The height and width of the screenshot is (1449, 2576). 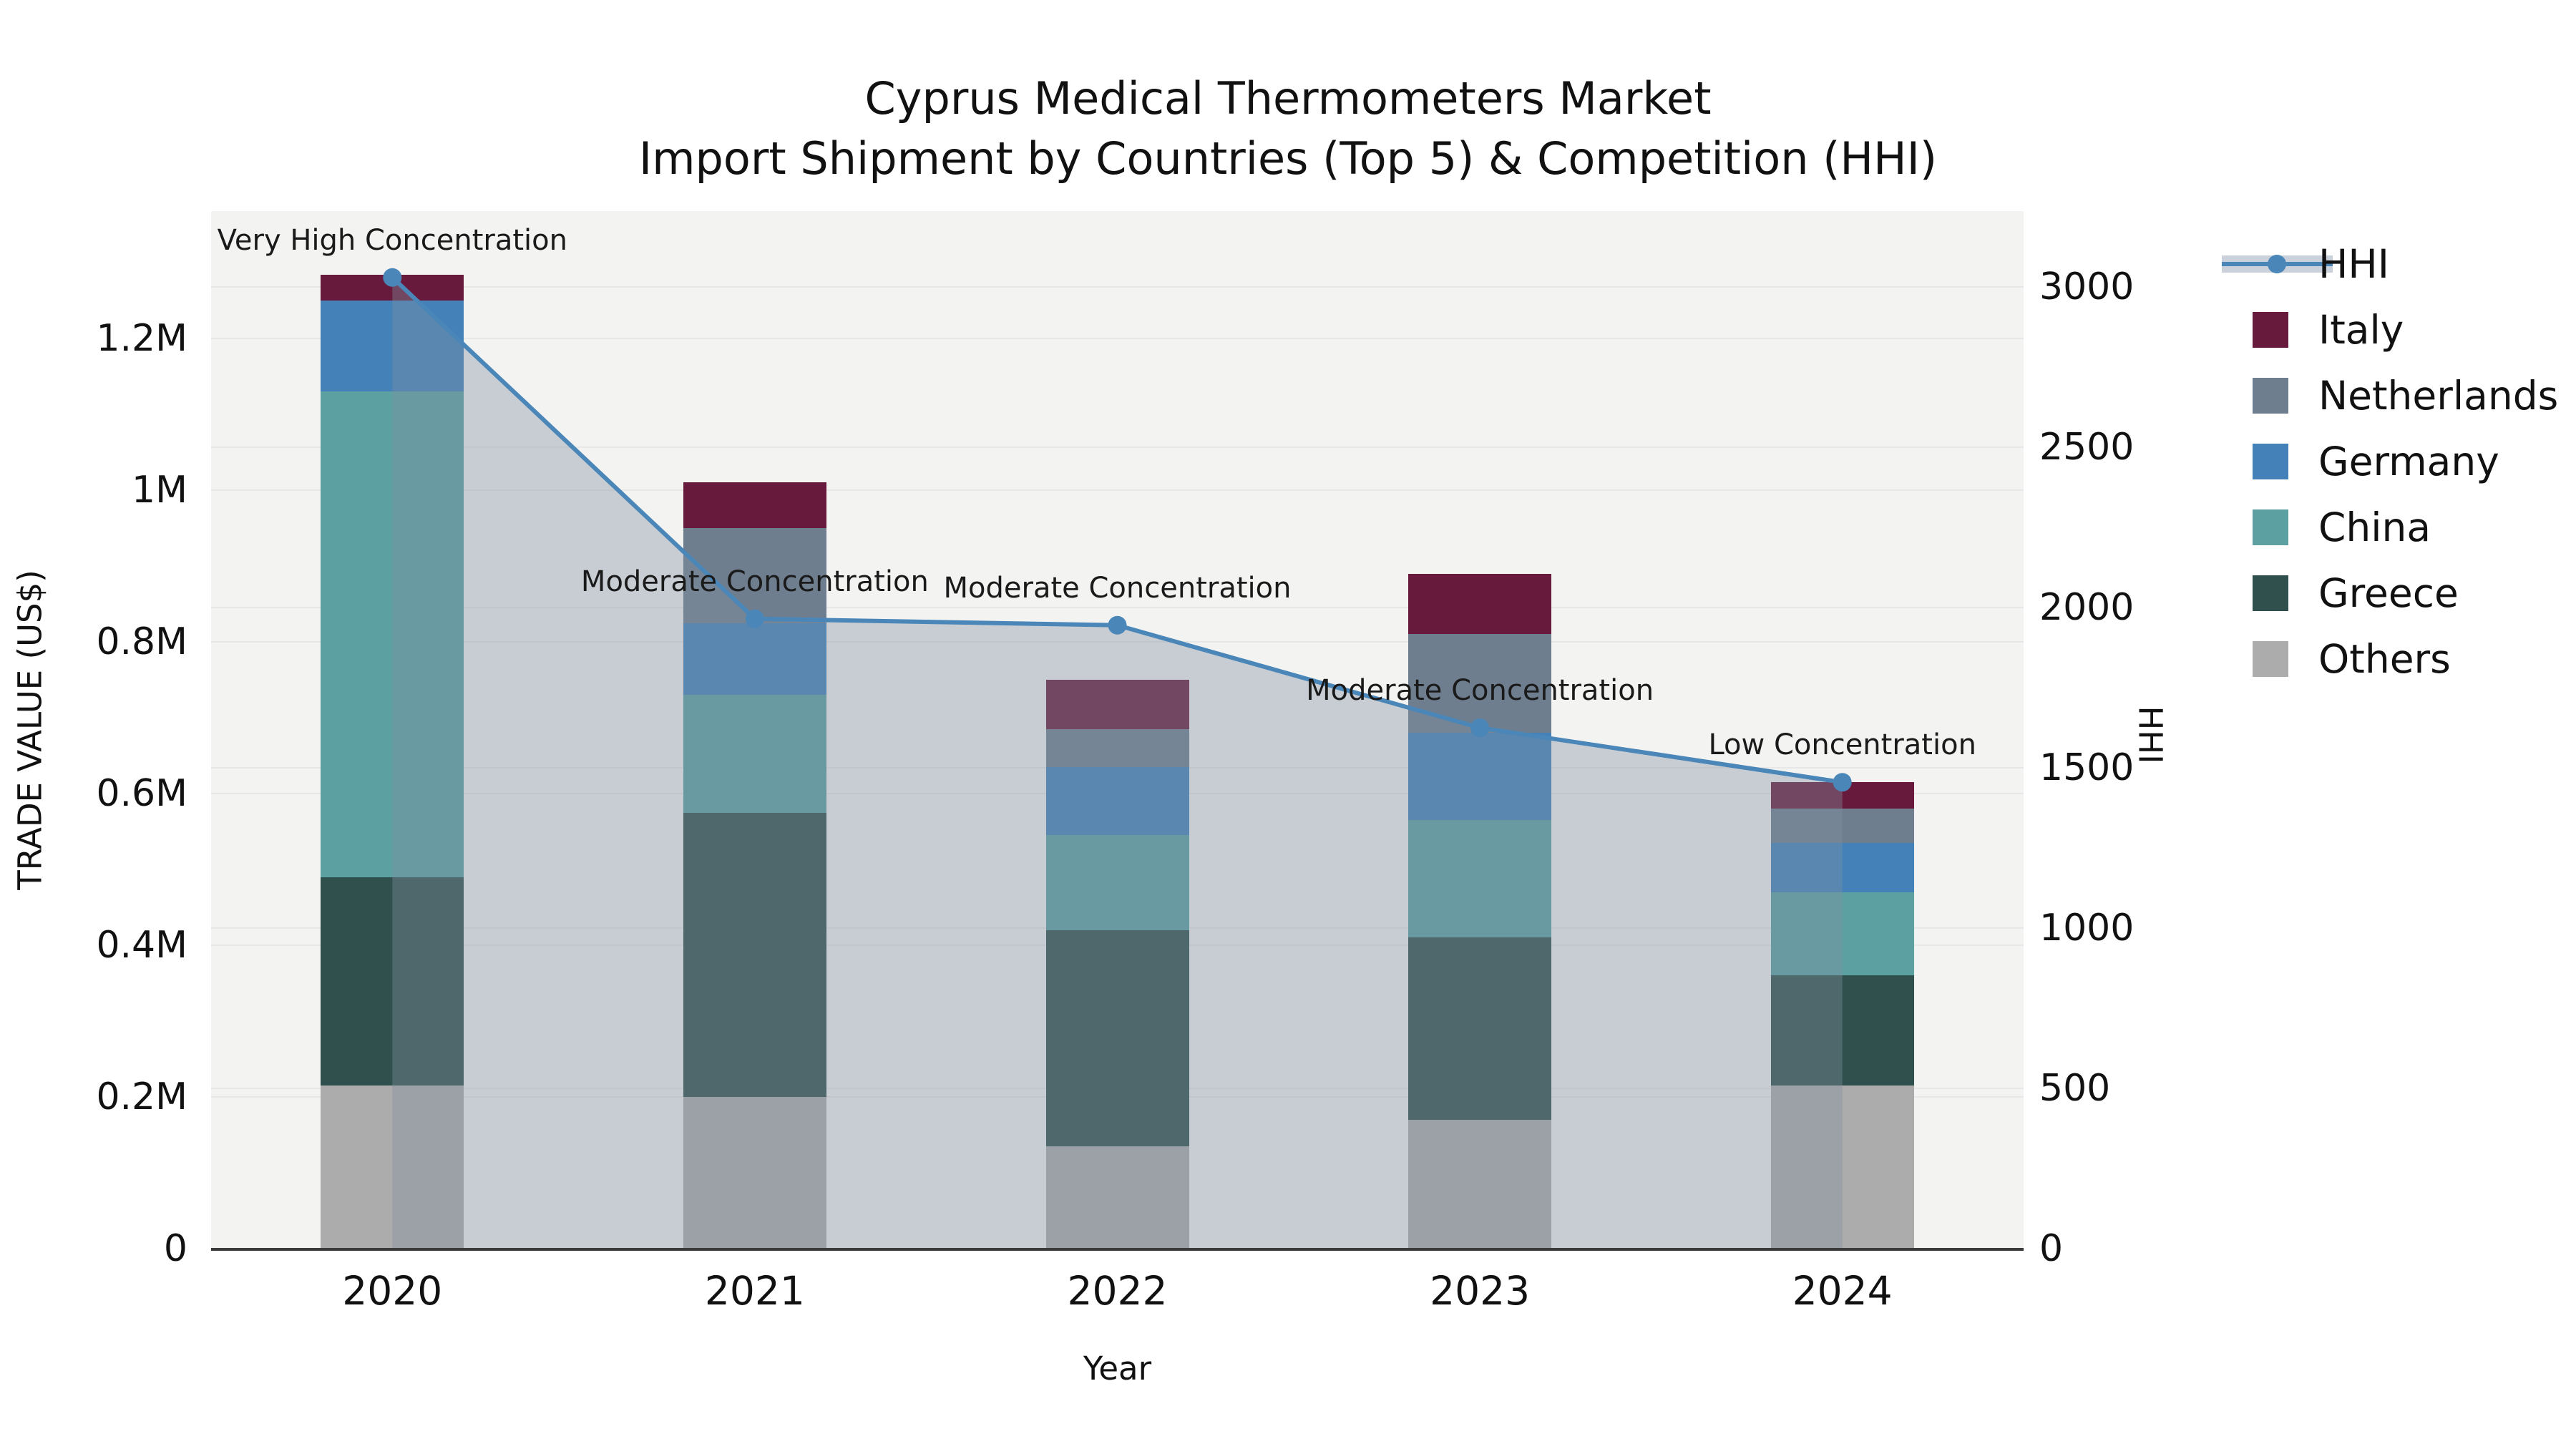 What do you see at coordinates (2075, 1089) in the screenshot?
I see `y-right-tick-label: 500` at bounding box center [2075, 1089].